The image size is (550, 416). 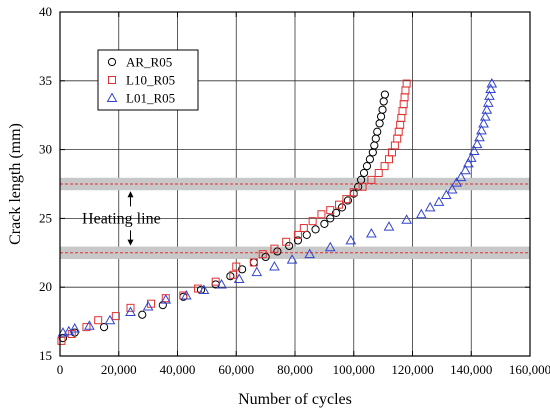 I want to click on x-tick-label: 160,000, so click(x=529, y=369).